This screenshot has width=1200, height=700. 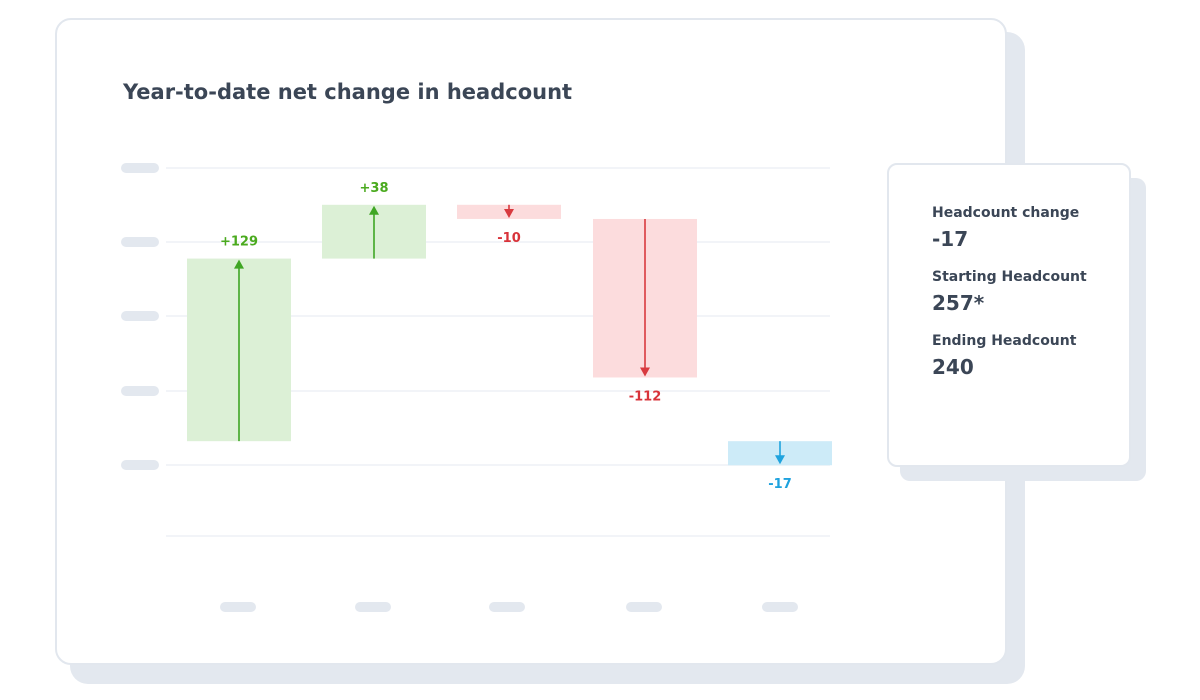 I want to click on headcount-change-label: Headcount change, so click(x=1006, y=213).